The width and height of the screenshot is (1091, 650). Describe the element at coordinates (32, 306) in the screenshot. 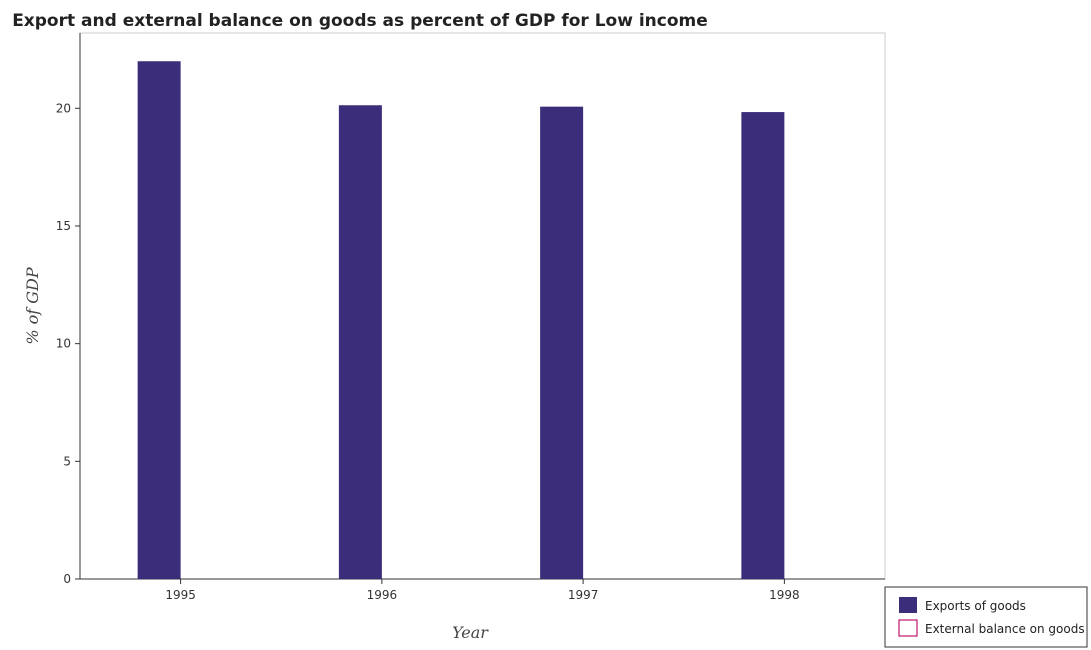

I see `y-axis-label: % of GDP` at that location.